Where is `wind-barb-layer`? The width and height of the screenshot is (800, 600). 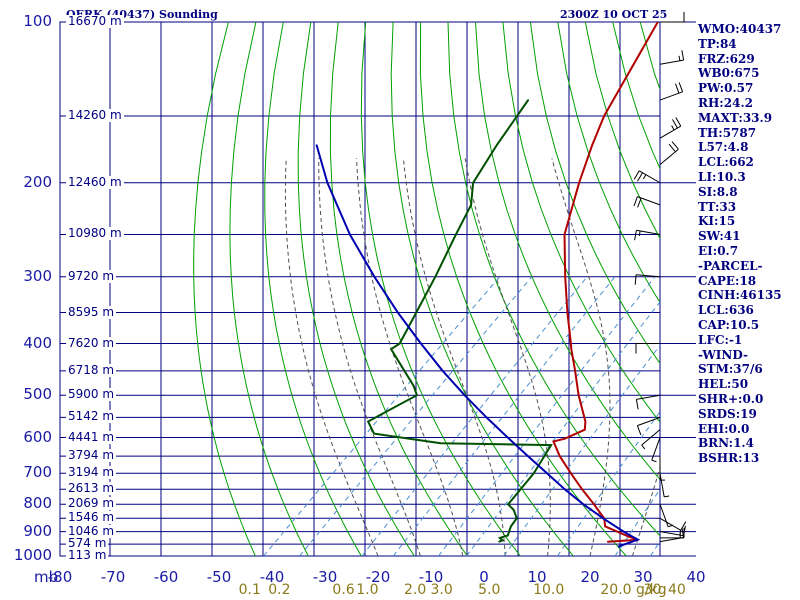 wind-barb-layer is located at coordinates (660, 277).